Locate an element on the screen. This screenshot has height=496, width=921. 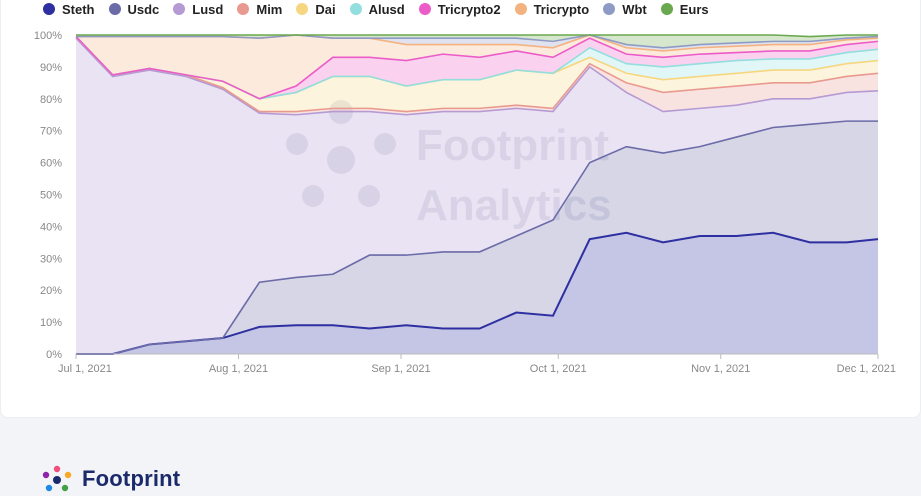
line-eurs is located at coordinates (477, 36).